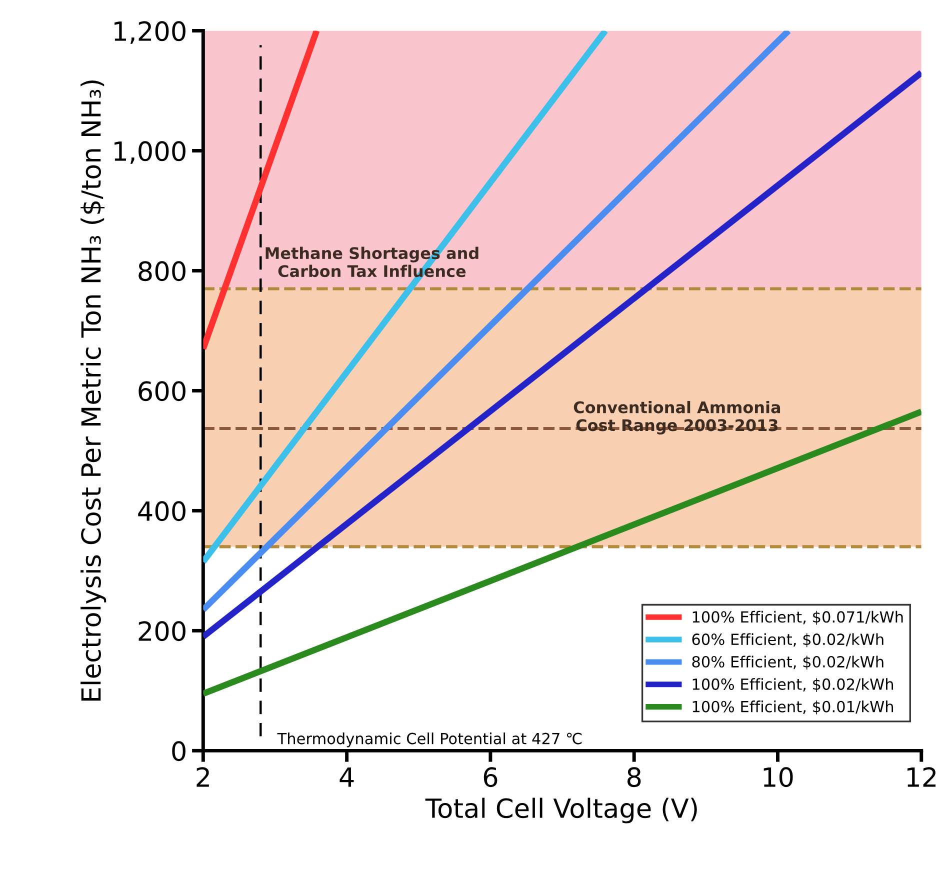 The width and height of the screenshot is (945, 878). I want to click on x-axis-title: Total Cell Voltage (V), so click(561, 811).